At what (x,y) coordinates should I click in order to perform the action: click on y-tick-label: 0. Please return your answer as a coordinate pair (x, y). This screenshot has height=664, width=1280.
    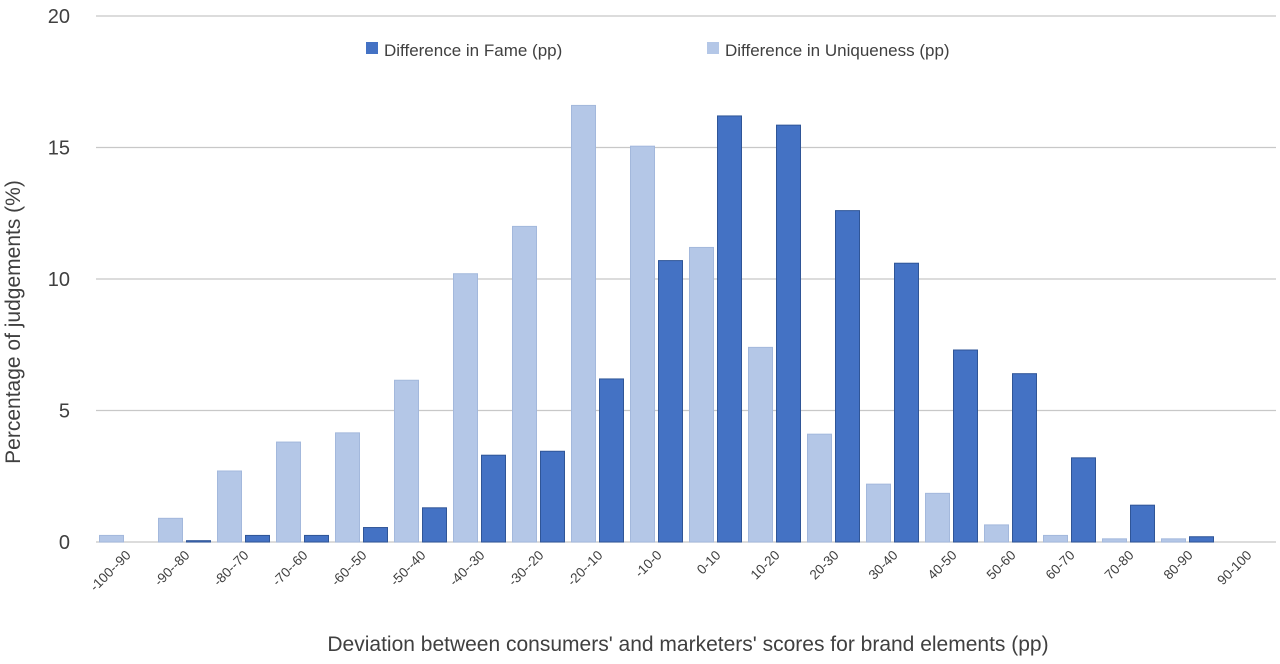
    Looking at the image, I should click on (64, 543).